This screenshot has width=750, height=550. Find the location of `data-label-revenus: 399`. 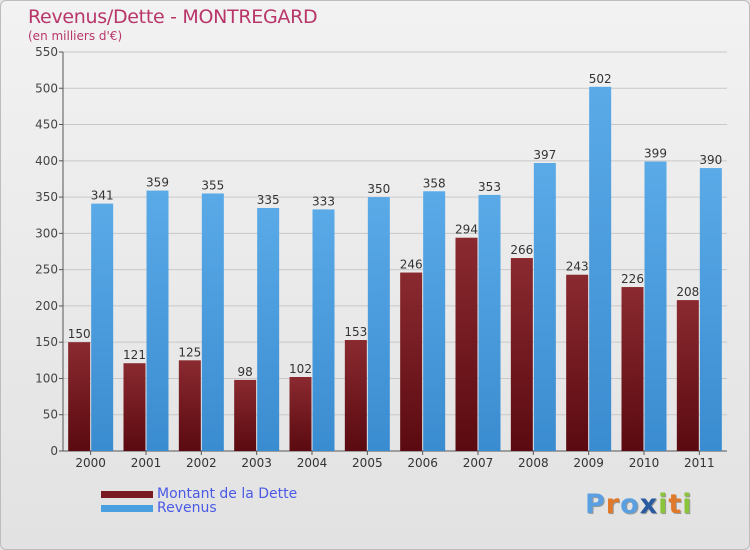

data-label-revenus: 399 is located at coordinates (655, 154).